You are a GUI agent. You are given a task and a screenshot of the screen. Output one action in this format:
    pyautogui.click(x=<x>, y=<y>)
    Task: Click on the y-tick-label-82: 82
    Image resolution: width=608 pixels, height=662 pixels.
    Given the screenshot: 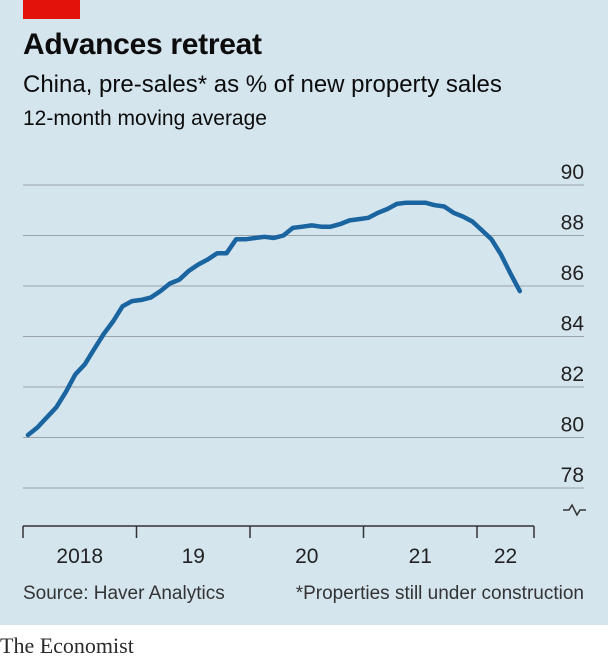 What is the action you would take?
    pyautogui.click(x=572, y=374)
    